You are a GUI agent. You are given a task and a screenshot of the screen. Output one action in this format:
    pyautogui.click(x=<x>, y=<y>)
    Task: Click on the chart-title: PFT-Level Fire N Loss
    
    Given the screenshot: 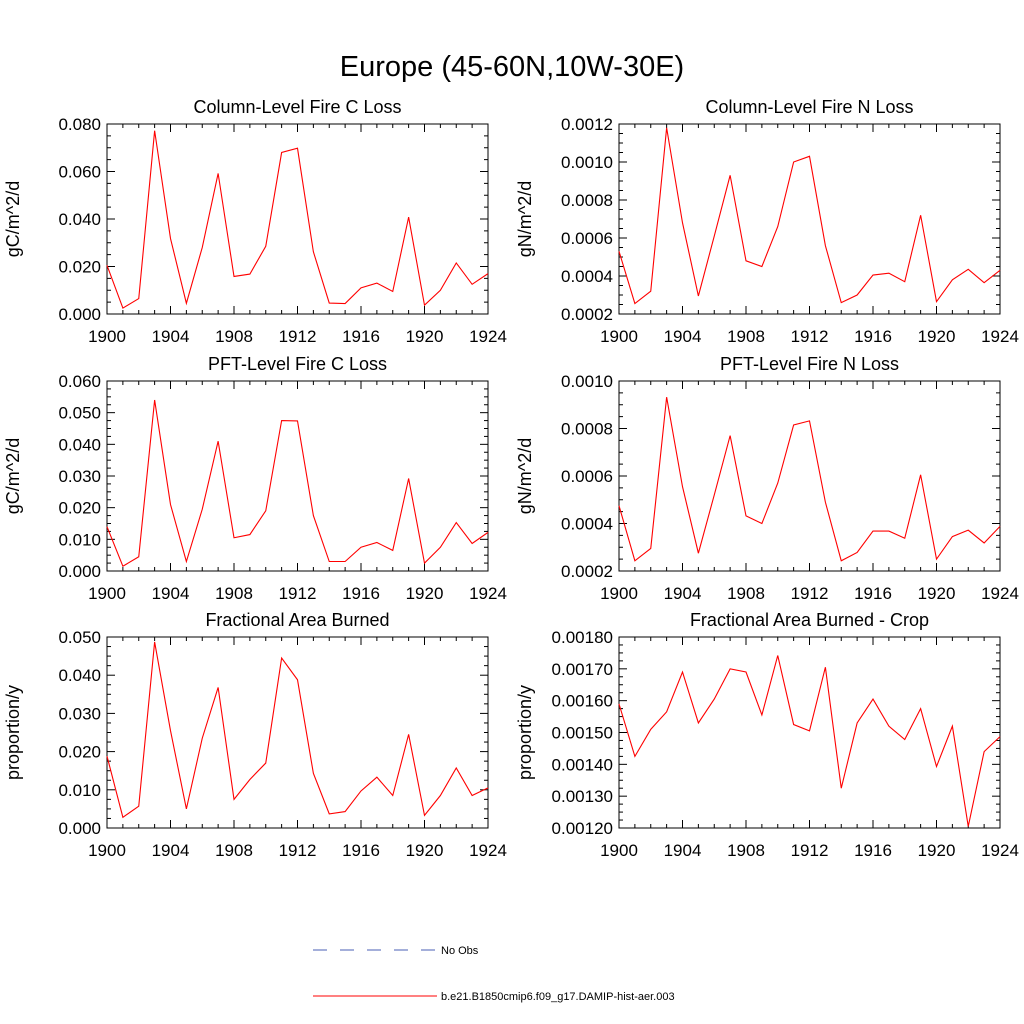 What is the action you would take?
    pyautogui.click(x=809, y=364)
    